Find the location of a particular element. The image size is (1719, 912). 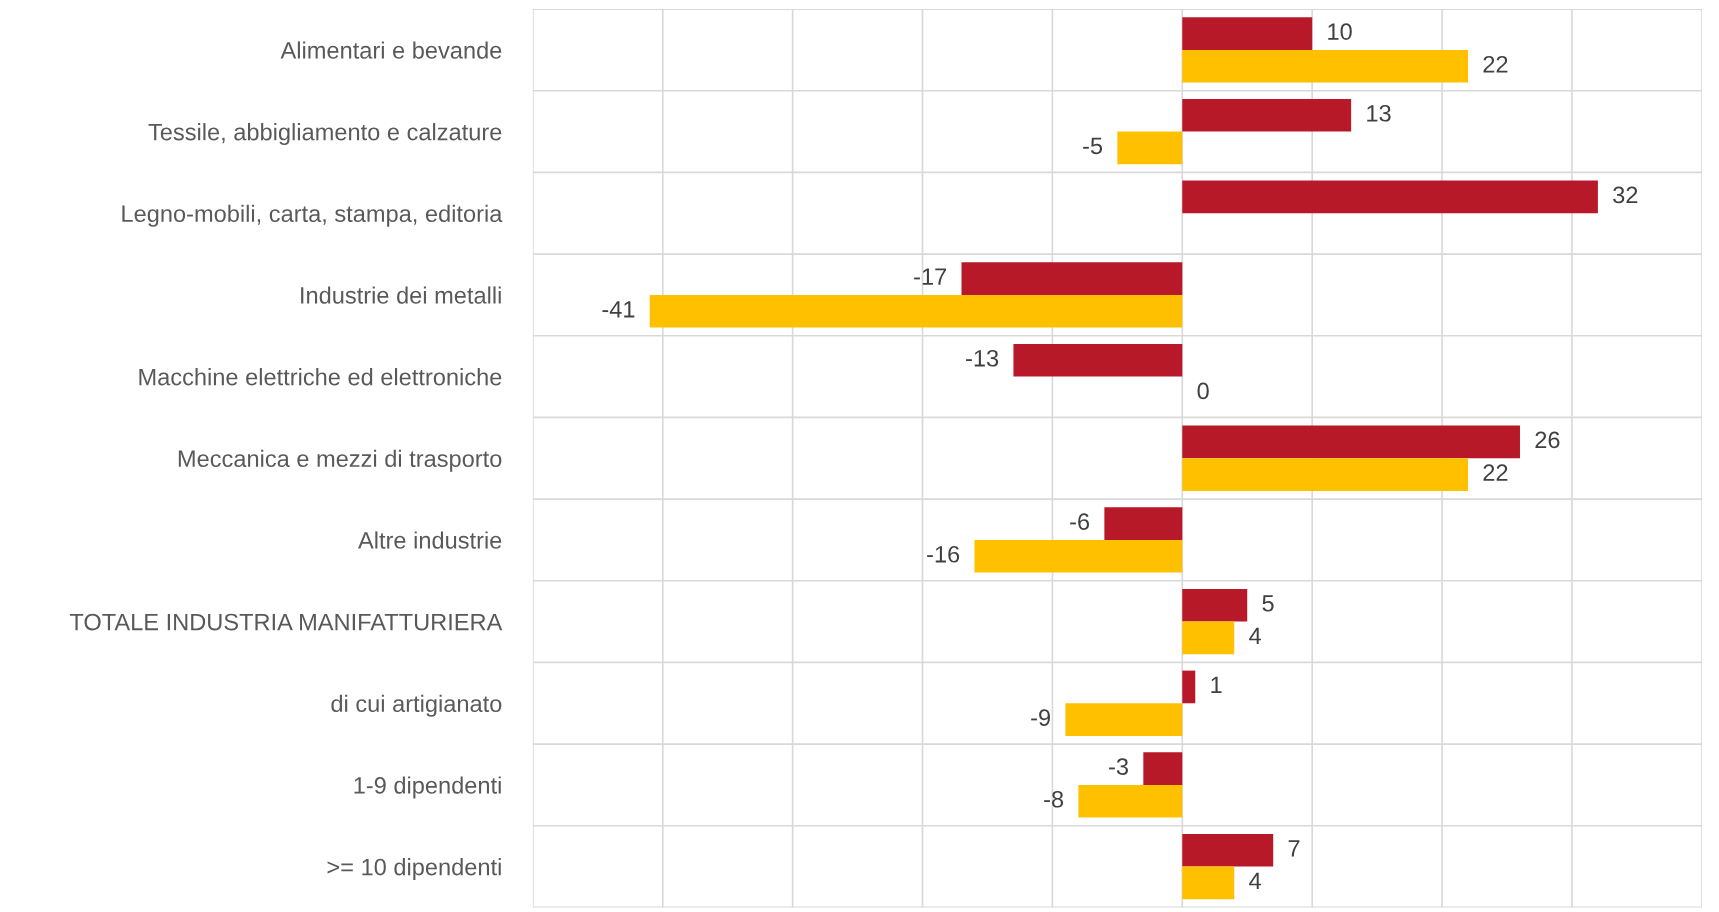

data-label: -3 is located at coordinates (1118, 766).